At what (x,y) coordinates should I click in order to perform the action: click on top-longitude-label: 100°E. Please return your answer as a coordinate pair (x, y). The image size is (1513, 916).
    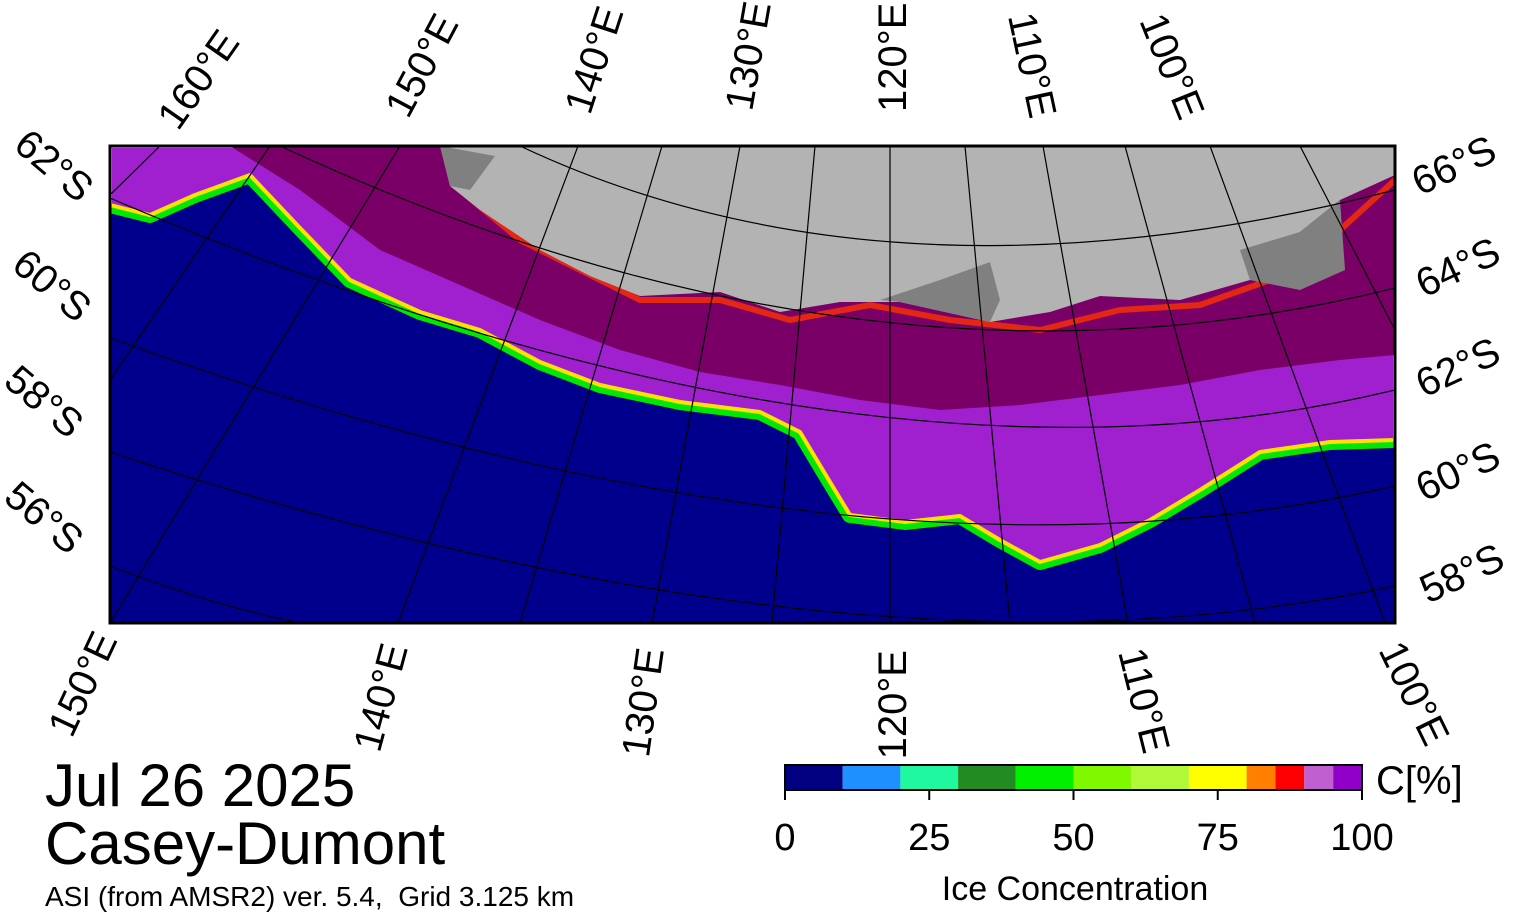
    Looking at the image, I should click on (1172, 66).